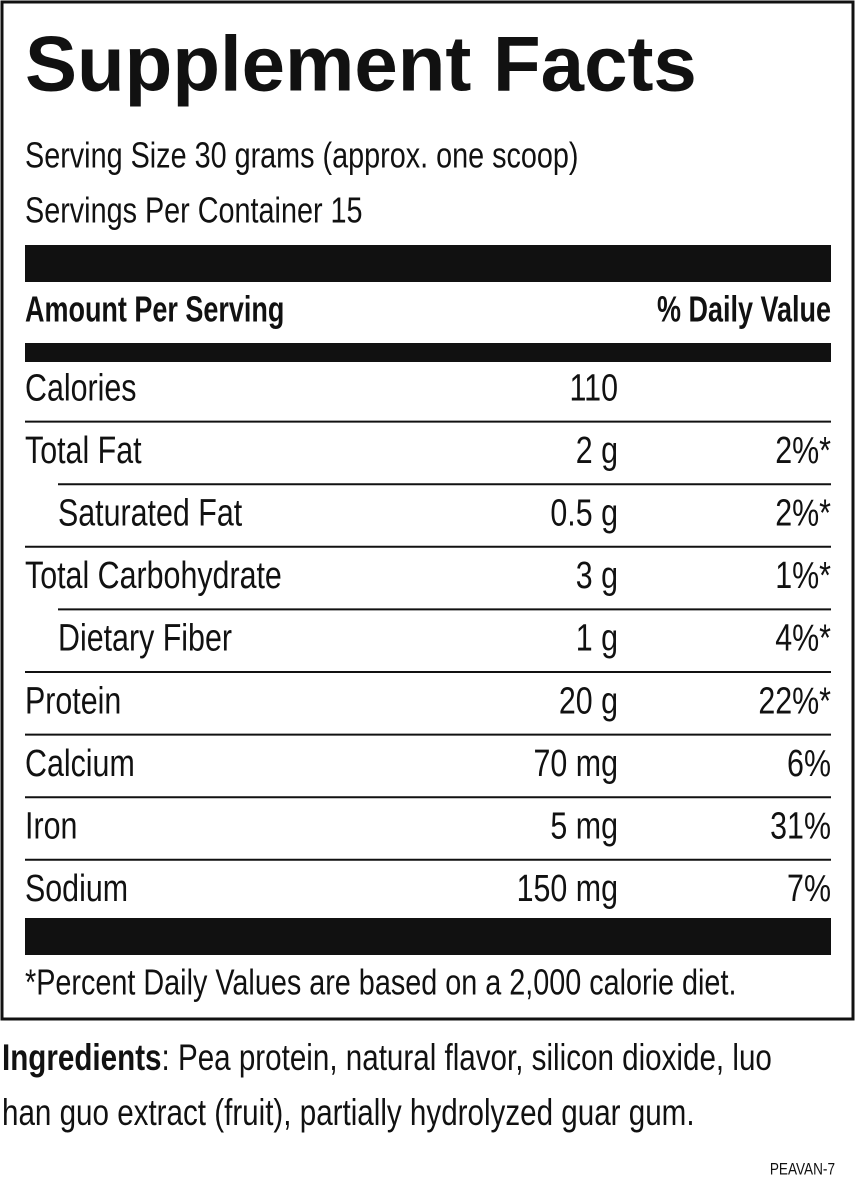  Describe the element at coordinates (809, 889) in the screenshot. I see `daily-value: 7%` at that location.